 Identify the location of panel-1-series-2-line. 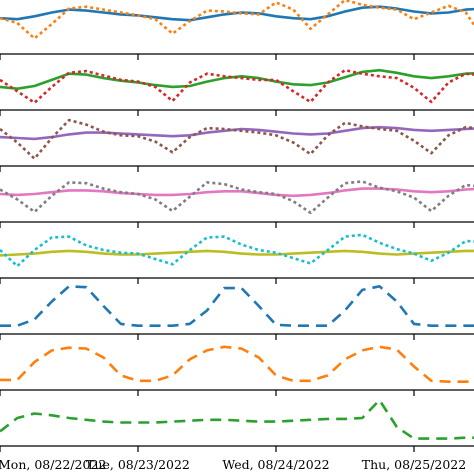
(237, 20).